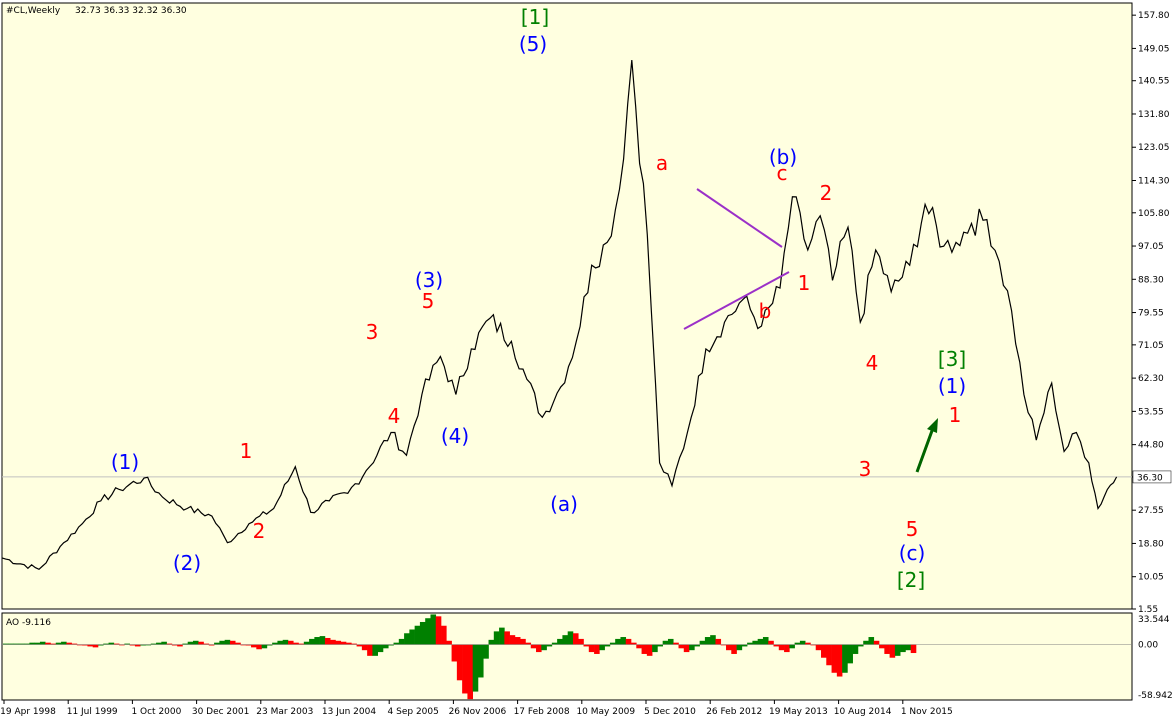 This screenshot has height=722, width=1173. What do you see at coordinates (912, 553) in the screenshot?
I see `wave-label-blue-c: (c)` at bounding box center [912, 553].